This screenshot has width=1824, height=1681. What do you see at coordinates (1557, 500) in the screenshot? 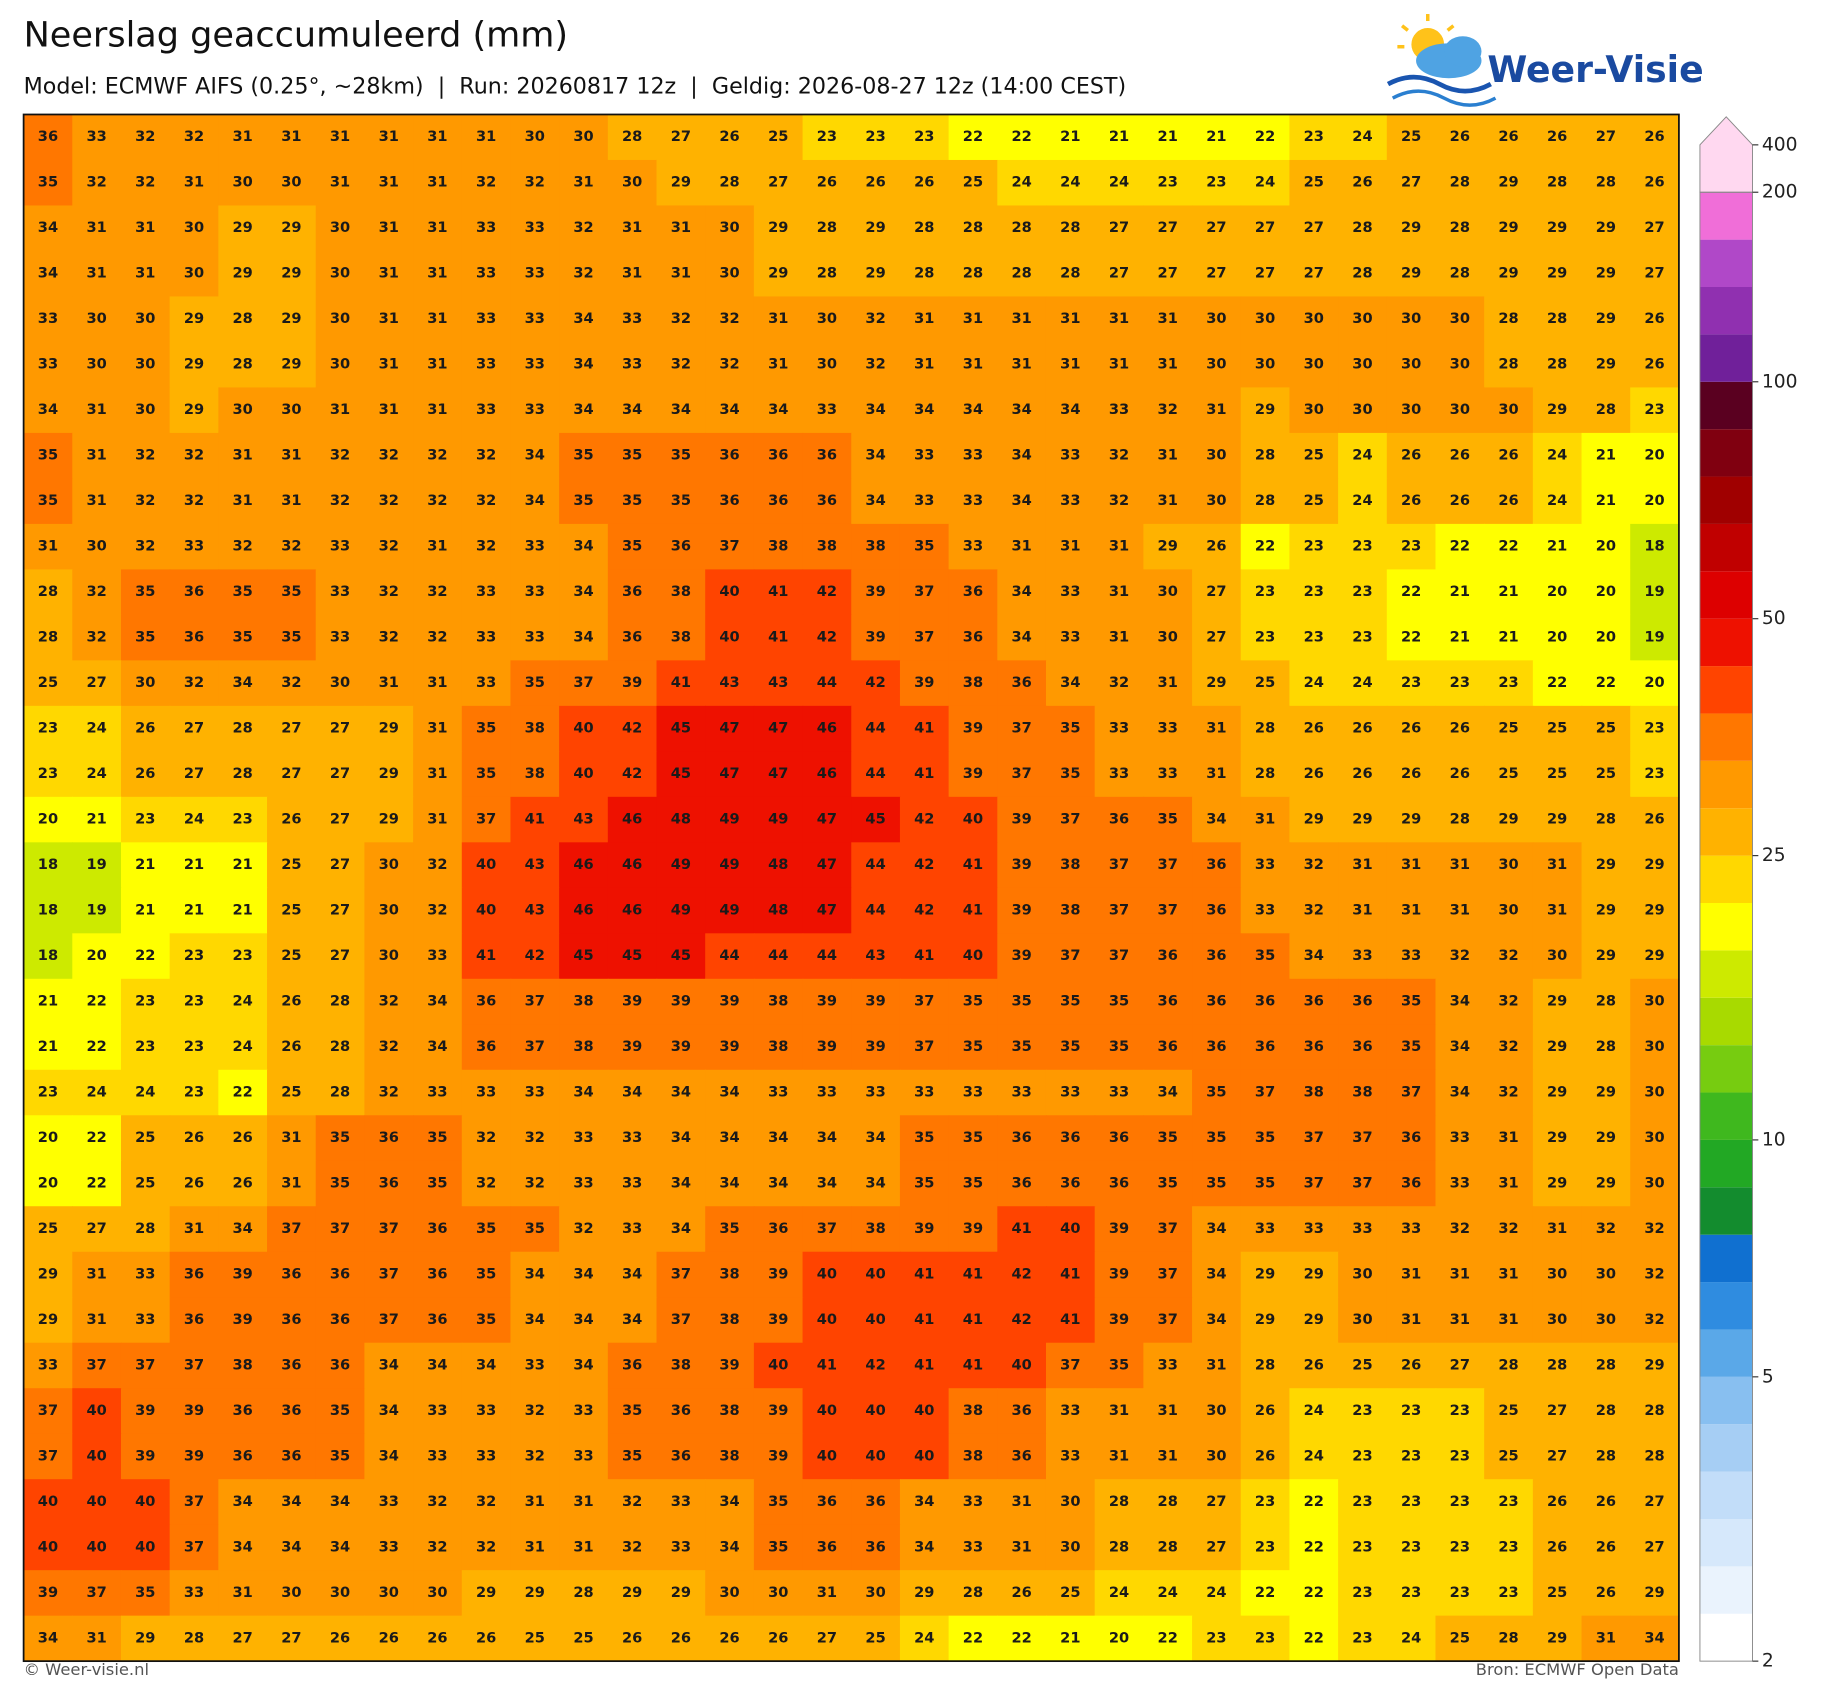
I see `precip-label: 24` at bounding box center [1557, 500].